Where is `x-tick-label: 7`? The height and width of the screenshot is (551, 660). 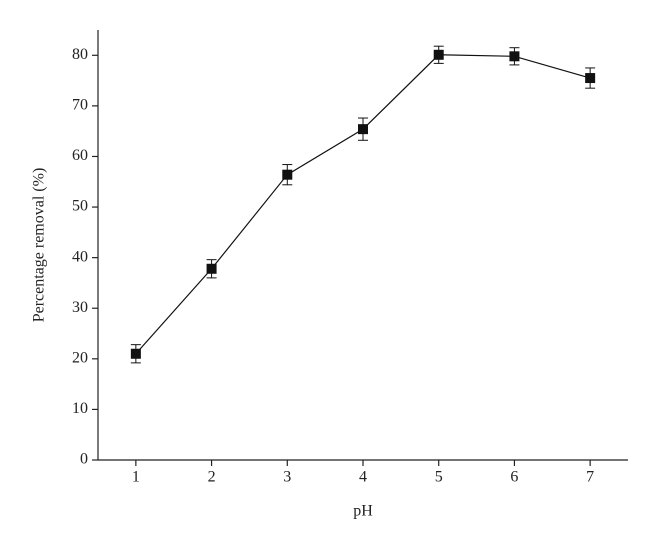
x-tick-label: 7 is located at coordinates (590, 477).